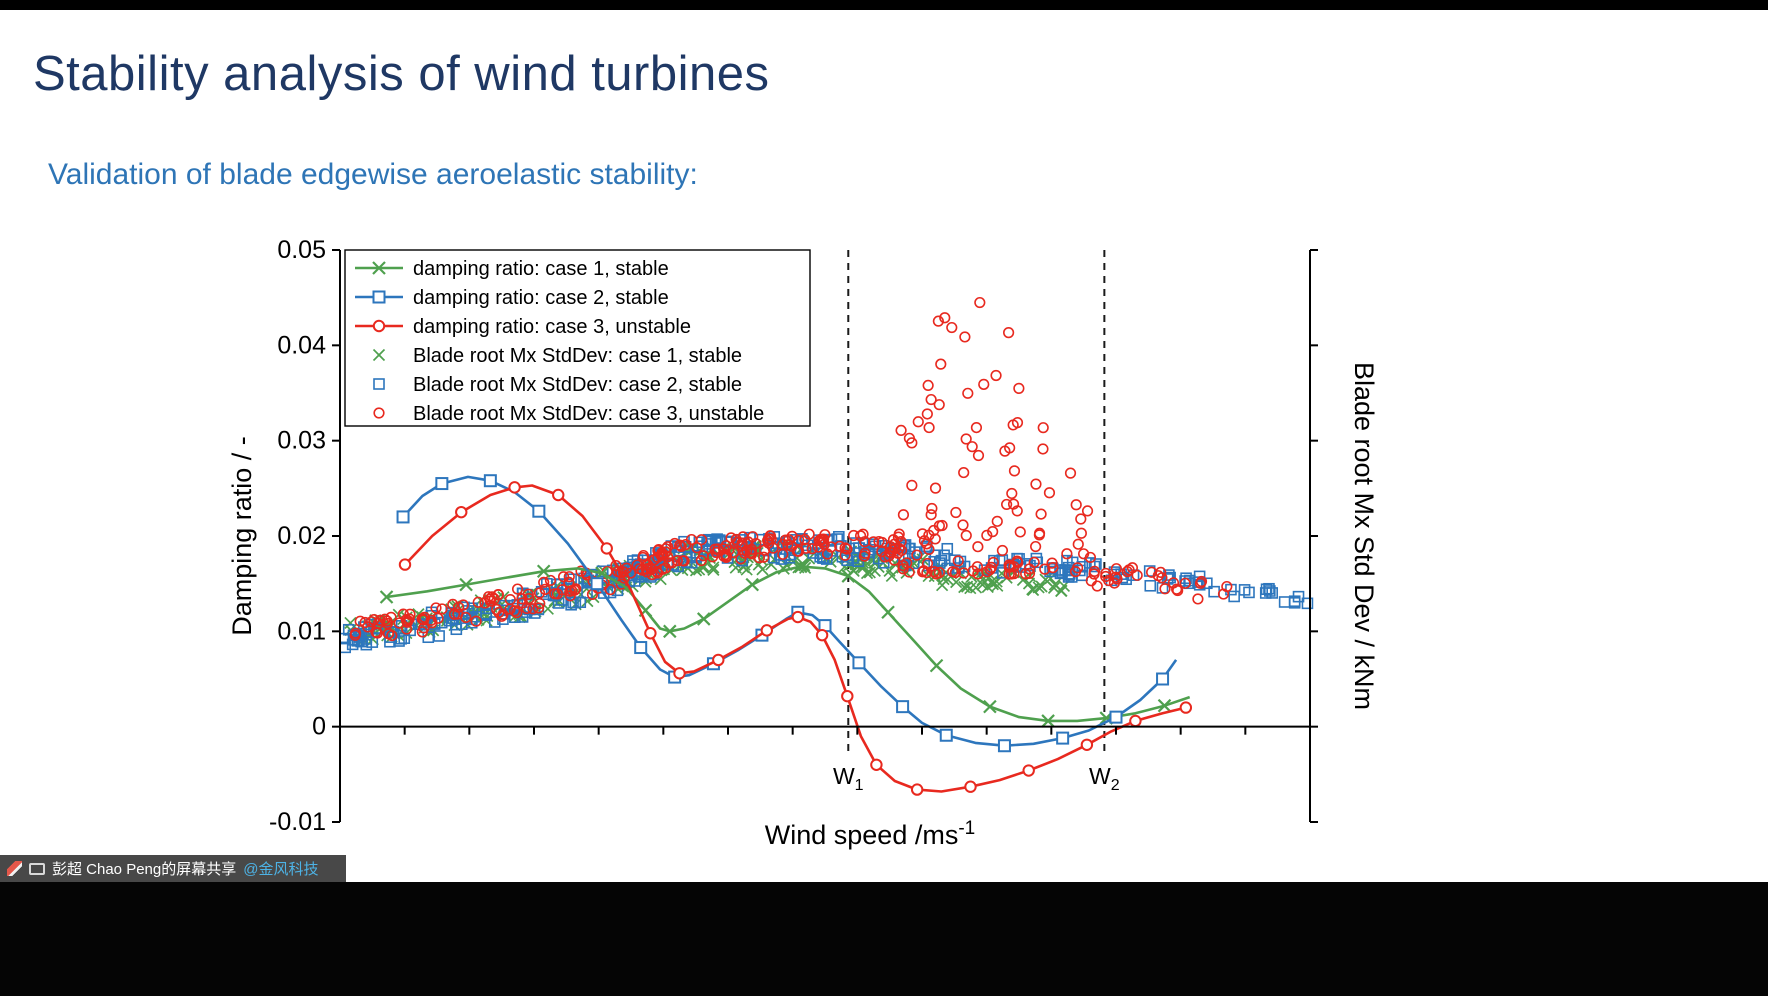 This screenshot has width=1768, height=996. Describe the element at coordinates (577, 356) in the screenshot. I see `legend-label: Blade root Mx StdDev: case 1, stable` at that location.